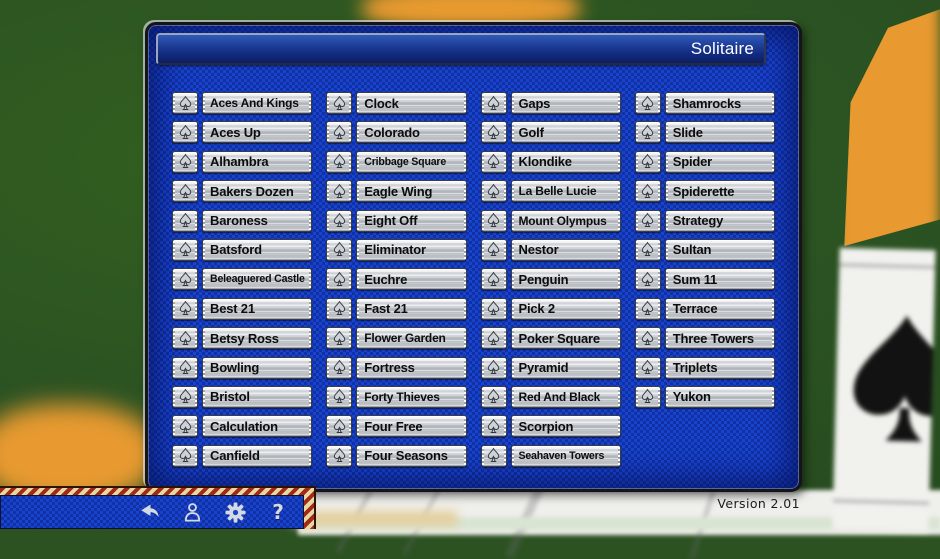 This screenshot has height=559, width=940. Describe the element at coordinates (719, 338) in the screenshot. I see `game-button: Three Towers` at that location.